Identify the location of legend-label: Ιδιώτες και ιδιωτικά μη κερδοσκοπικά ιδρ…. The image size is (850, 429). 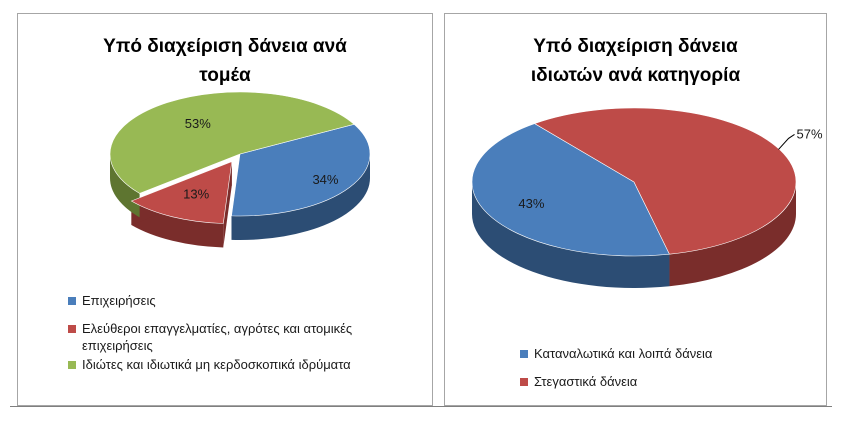
(216, 364).